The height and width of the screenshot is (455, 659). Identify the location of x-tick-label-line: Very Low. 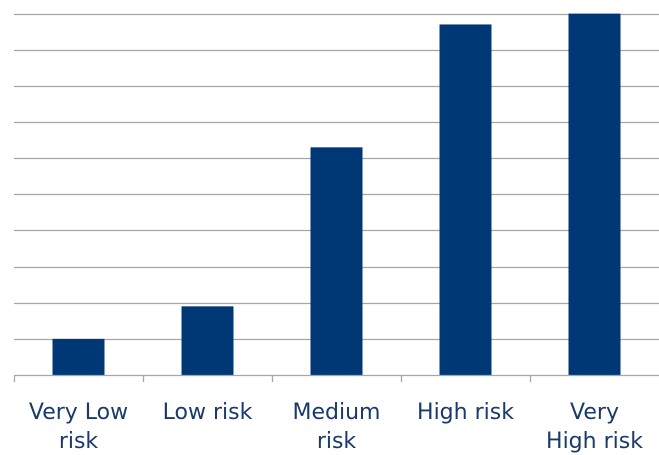
(78, 412).